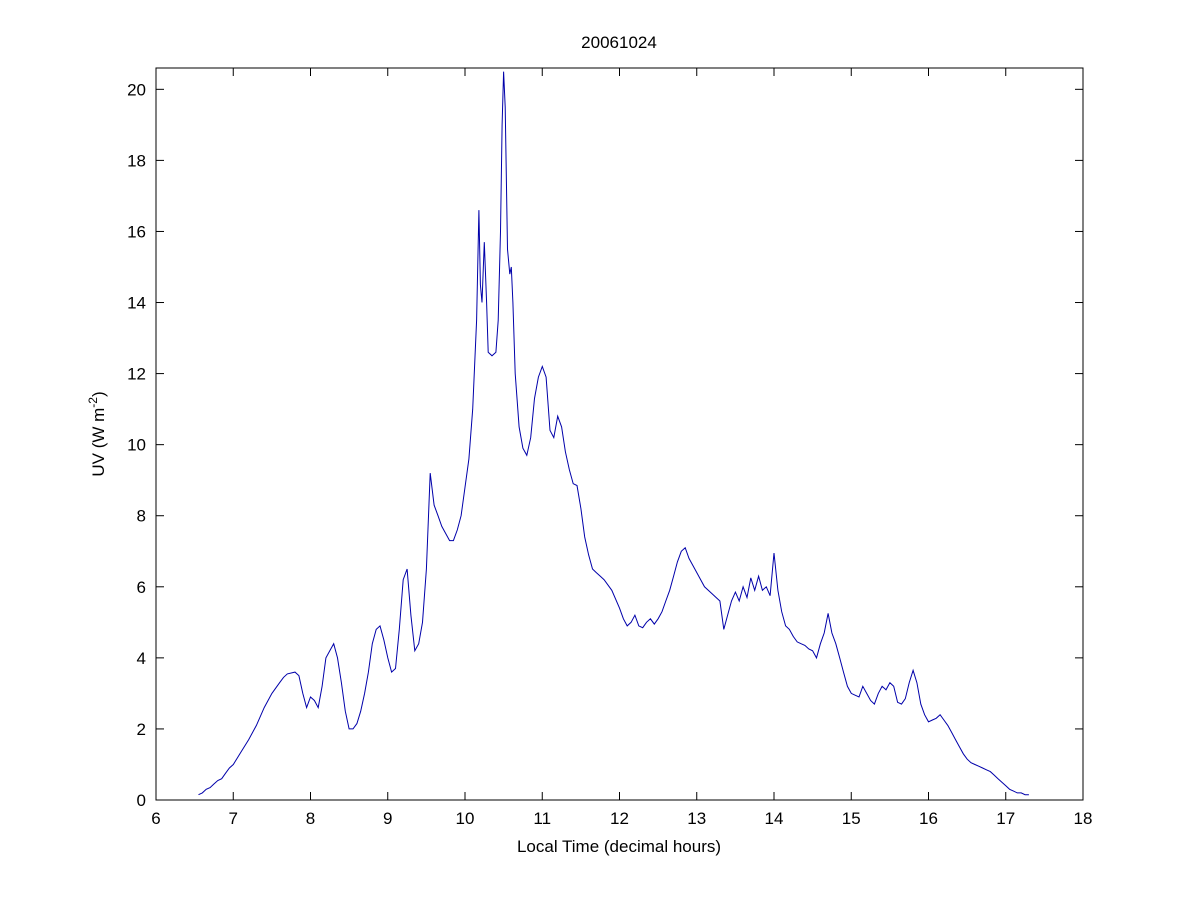  What do you see at coordinates (93, 402) in the screenshot?
I see `y-axis-label-superscript: -2` at bounding box center [93, 402].